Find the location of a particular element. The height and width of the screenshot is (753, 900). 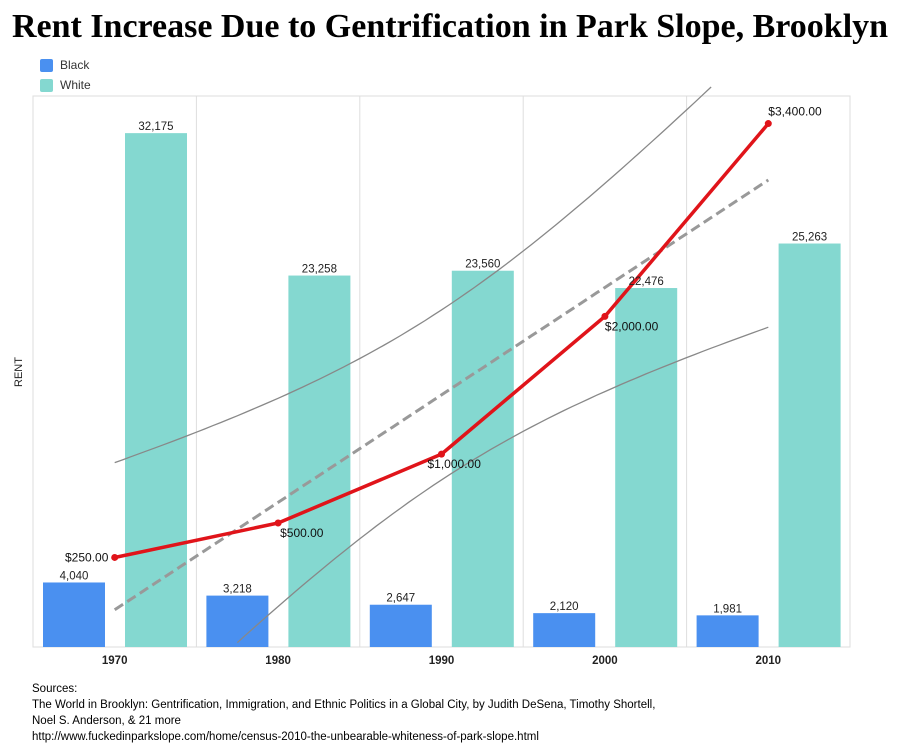

bar-label-white-1970: 32,175 is located at coordinates (155, 127).